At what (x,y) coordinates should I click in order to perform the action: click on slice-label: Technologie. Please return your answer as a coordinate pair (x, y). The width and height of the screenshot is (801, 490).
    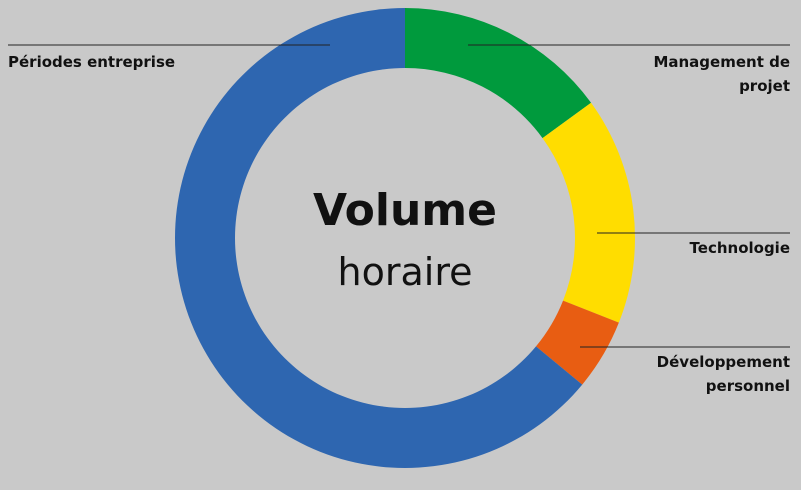
    Looking at the image, I should click on (739, 248).